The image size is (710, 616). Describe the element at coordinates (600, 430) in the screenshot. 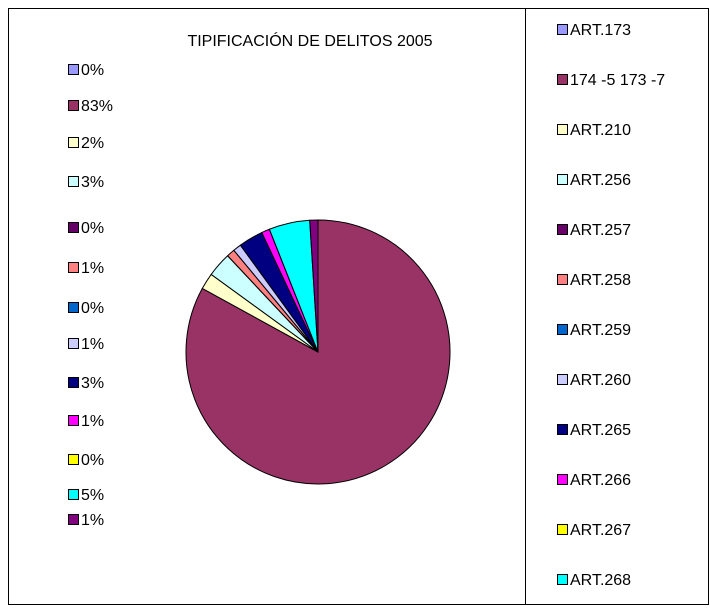

I see `legend-label: ART.265` at that location.